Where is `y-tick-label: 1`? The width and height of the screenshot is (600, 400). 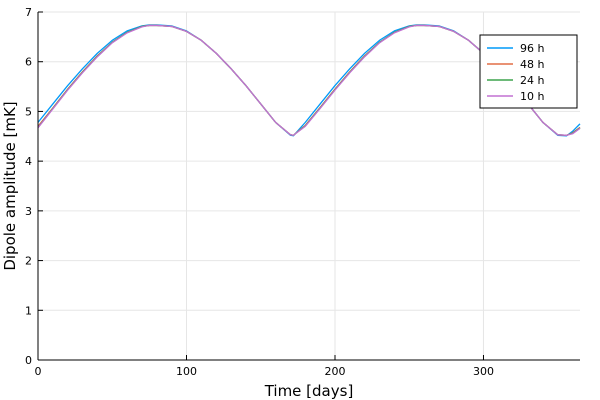 y-tick-label: 1 is located at coordinates (28, 310).